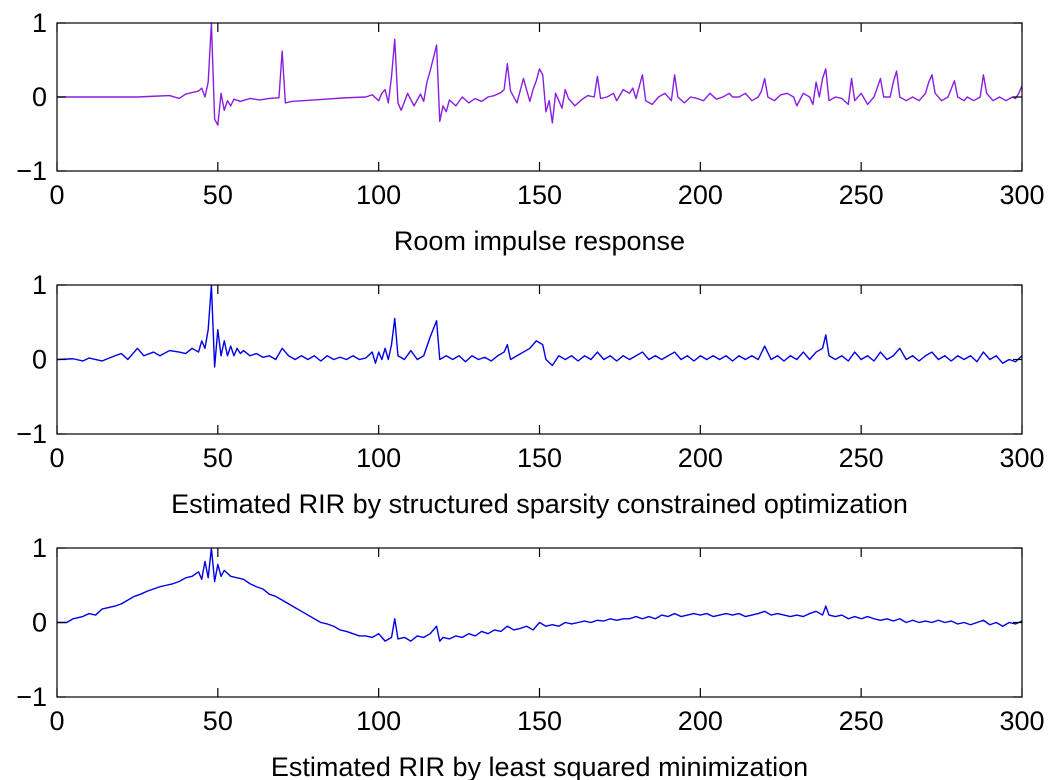 This screenshot has height=780, width=1054. I want to click on x-axis-label: Room impulse response, so click(539, 241).